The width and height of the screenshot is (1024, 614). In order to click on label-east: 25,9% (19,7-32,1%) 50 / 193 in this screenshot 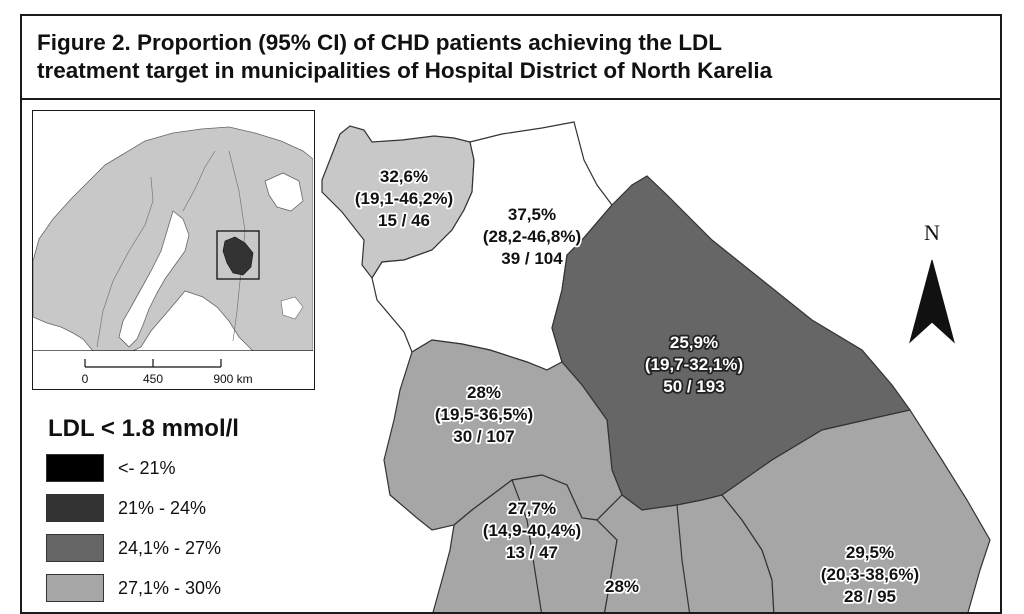, I will do `click(694, 364)`.